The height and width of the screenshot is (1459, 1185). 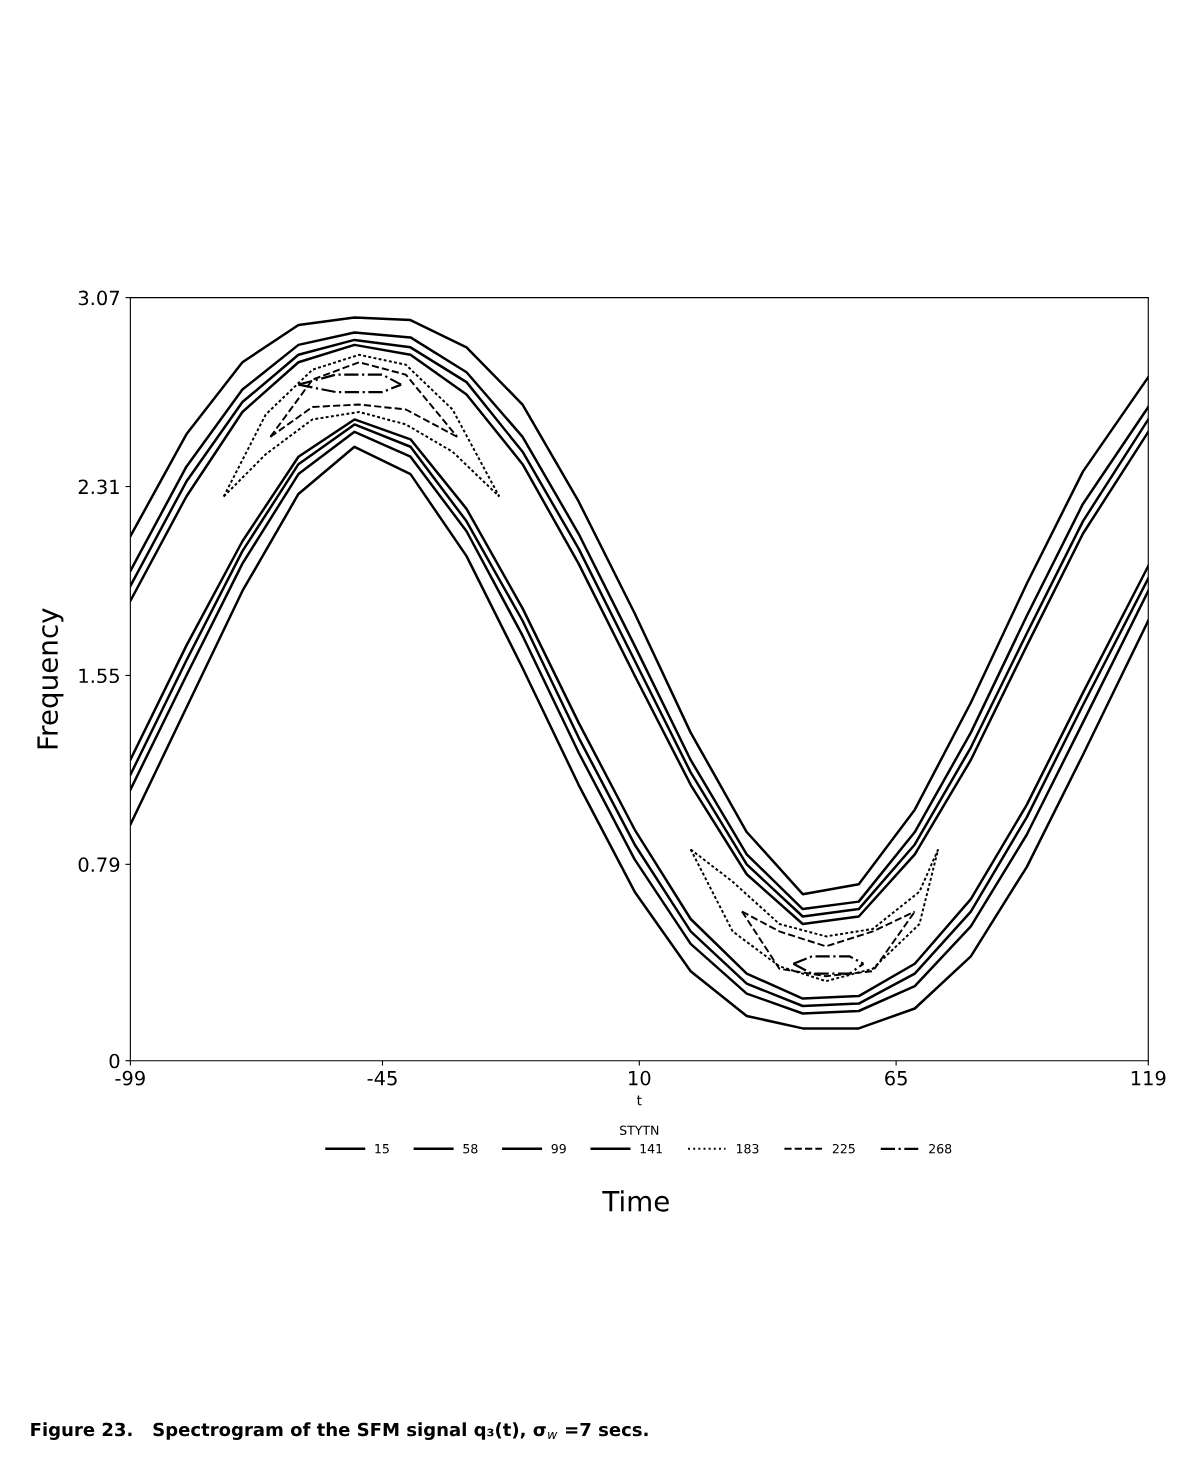 I want to click on x-tick-label: 65, so click(x=896, y=1078).